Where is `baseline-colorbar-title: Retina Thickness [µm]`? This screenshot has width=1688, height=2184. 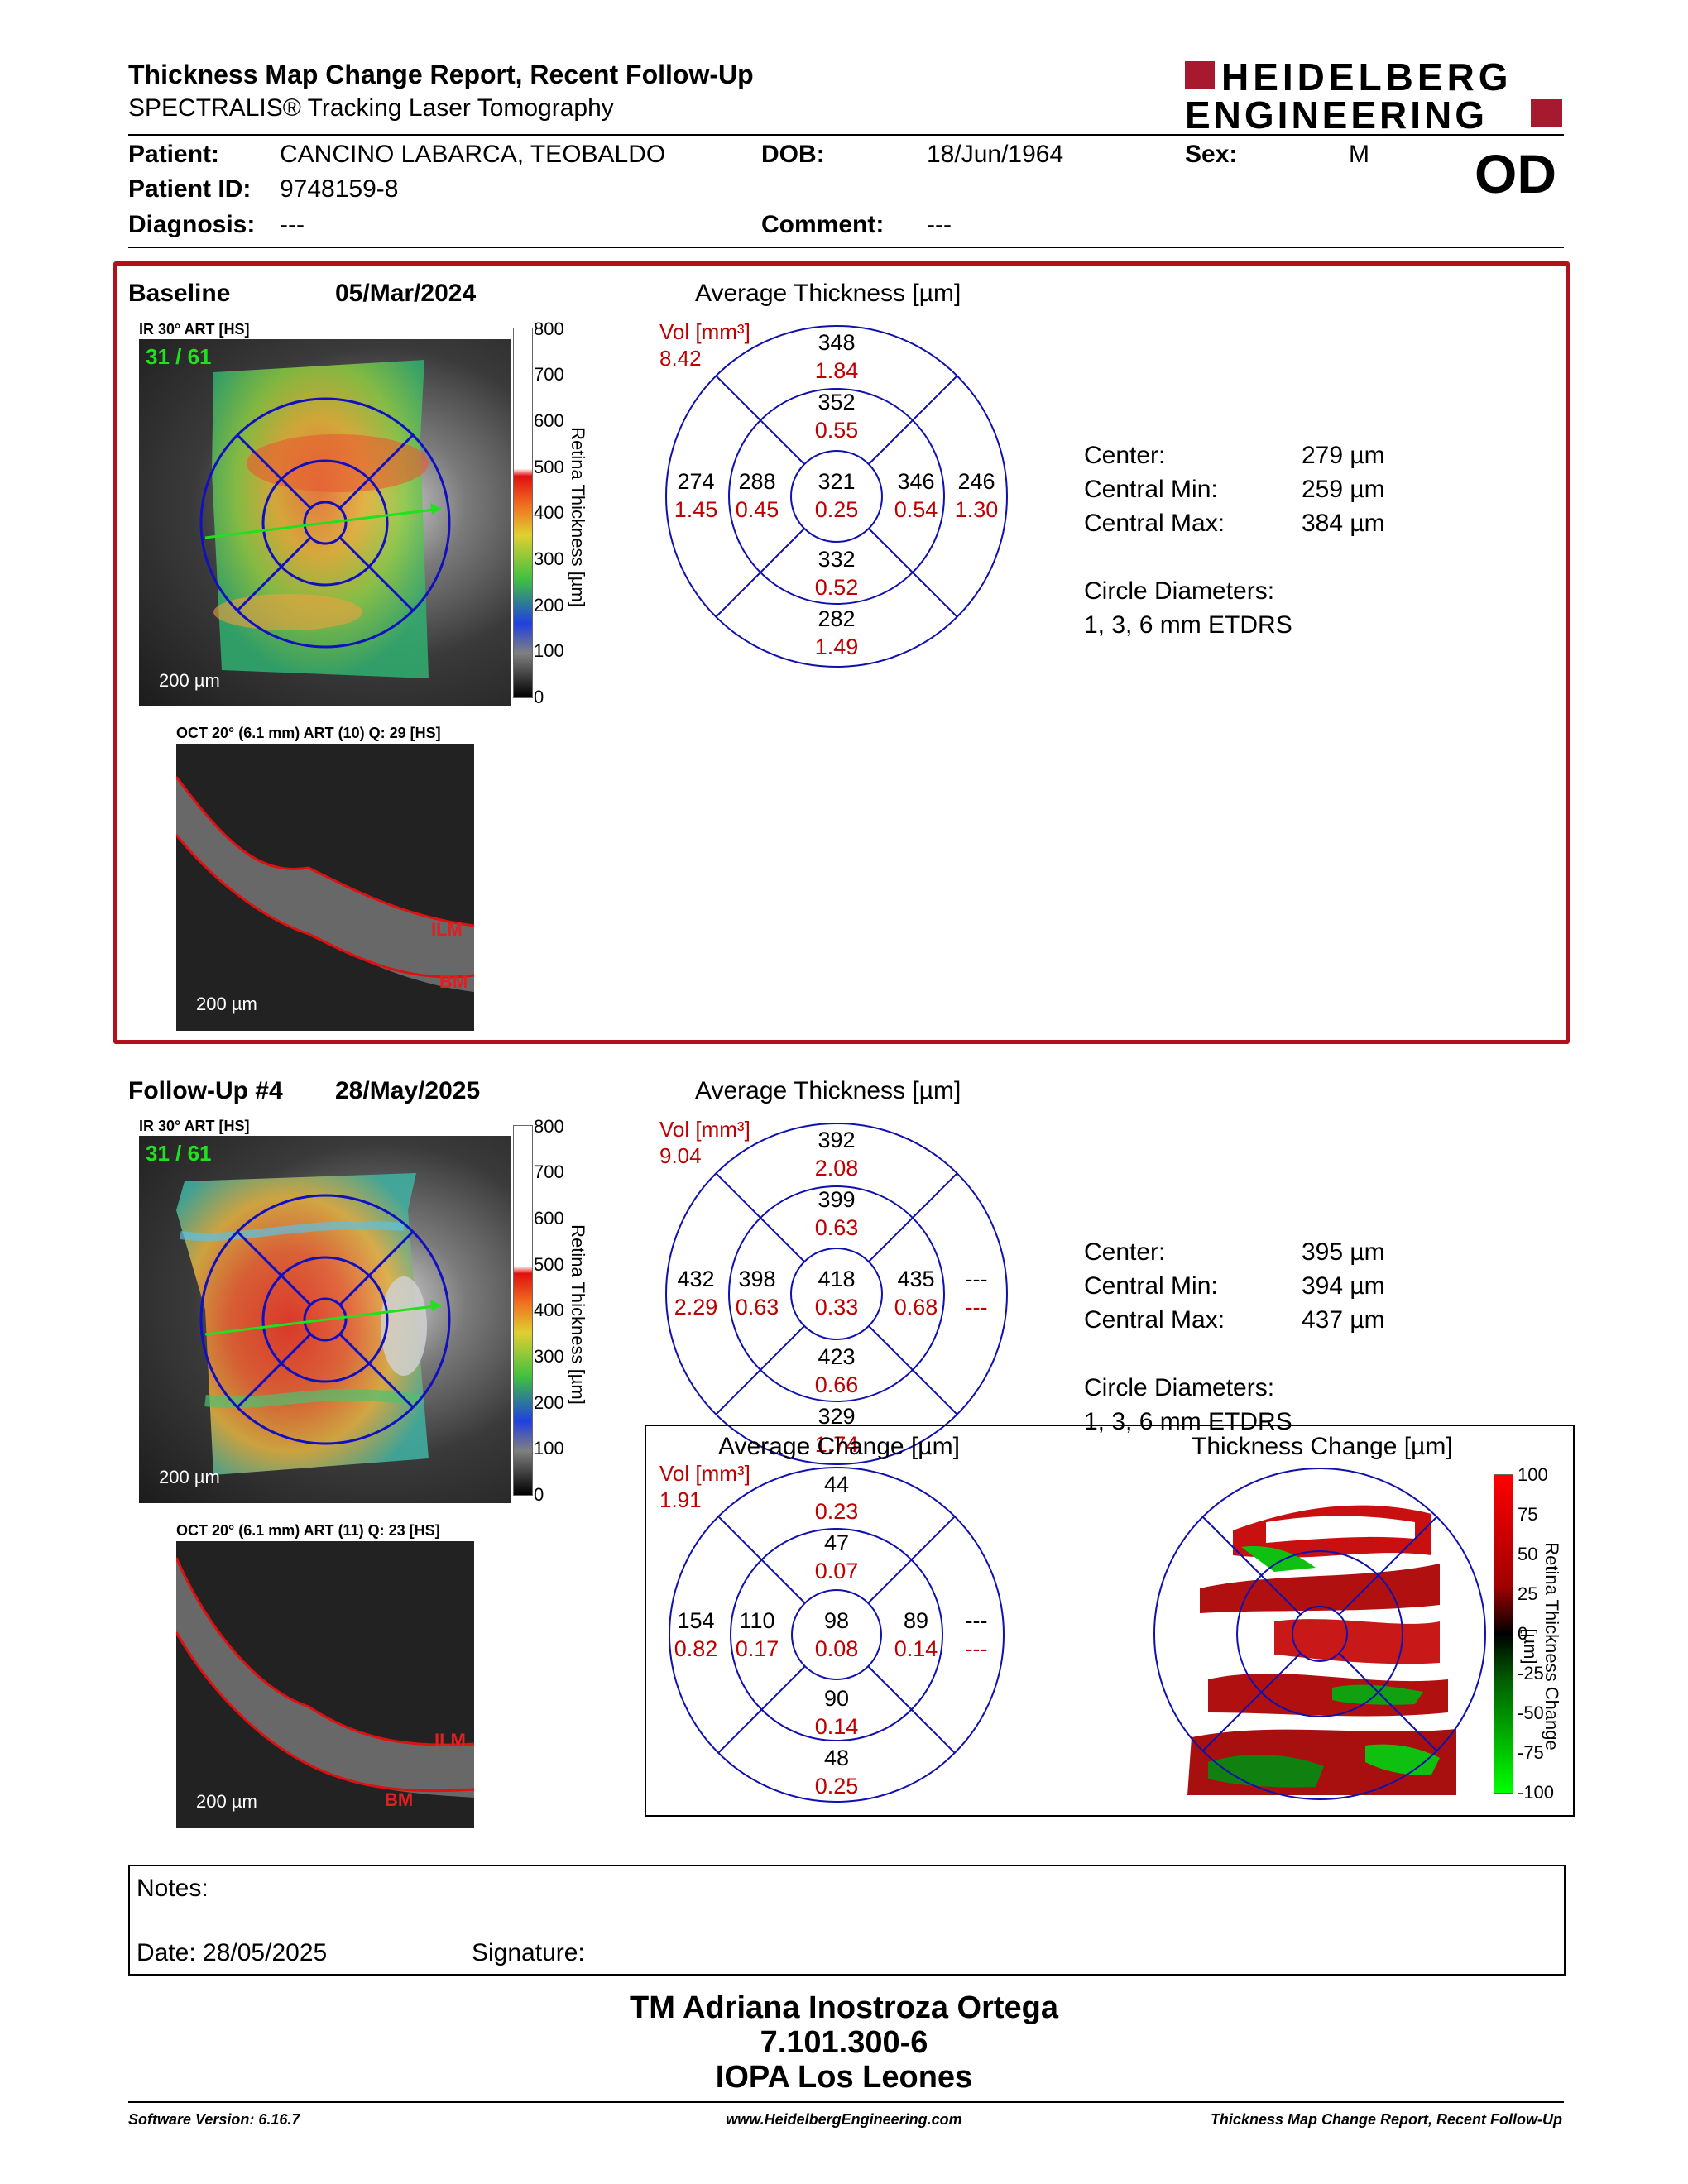
baseline-colorbar-title: Retina Thickness [µm] is located at coordinates (578, 517).